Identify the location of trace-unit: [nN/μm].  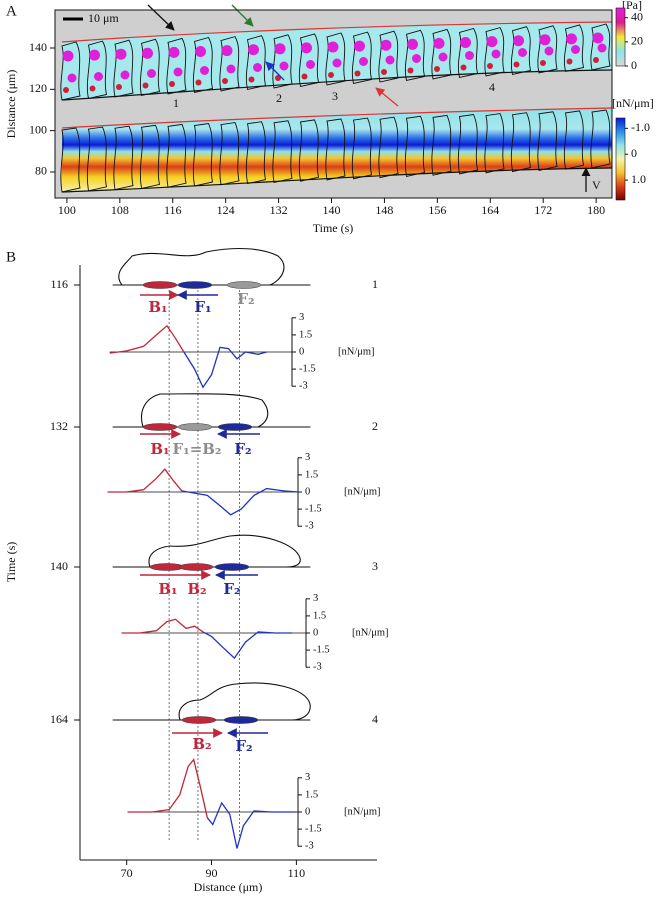
(356, 351).